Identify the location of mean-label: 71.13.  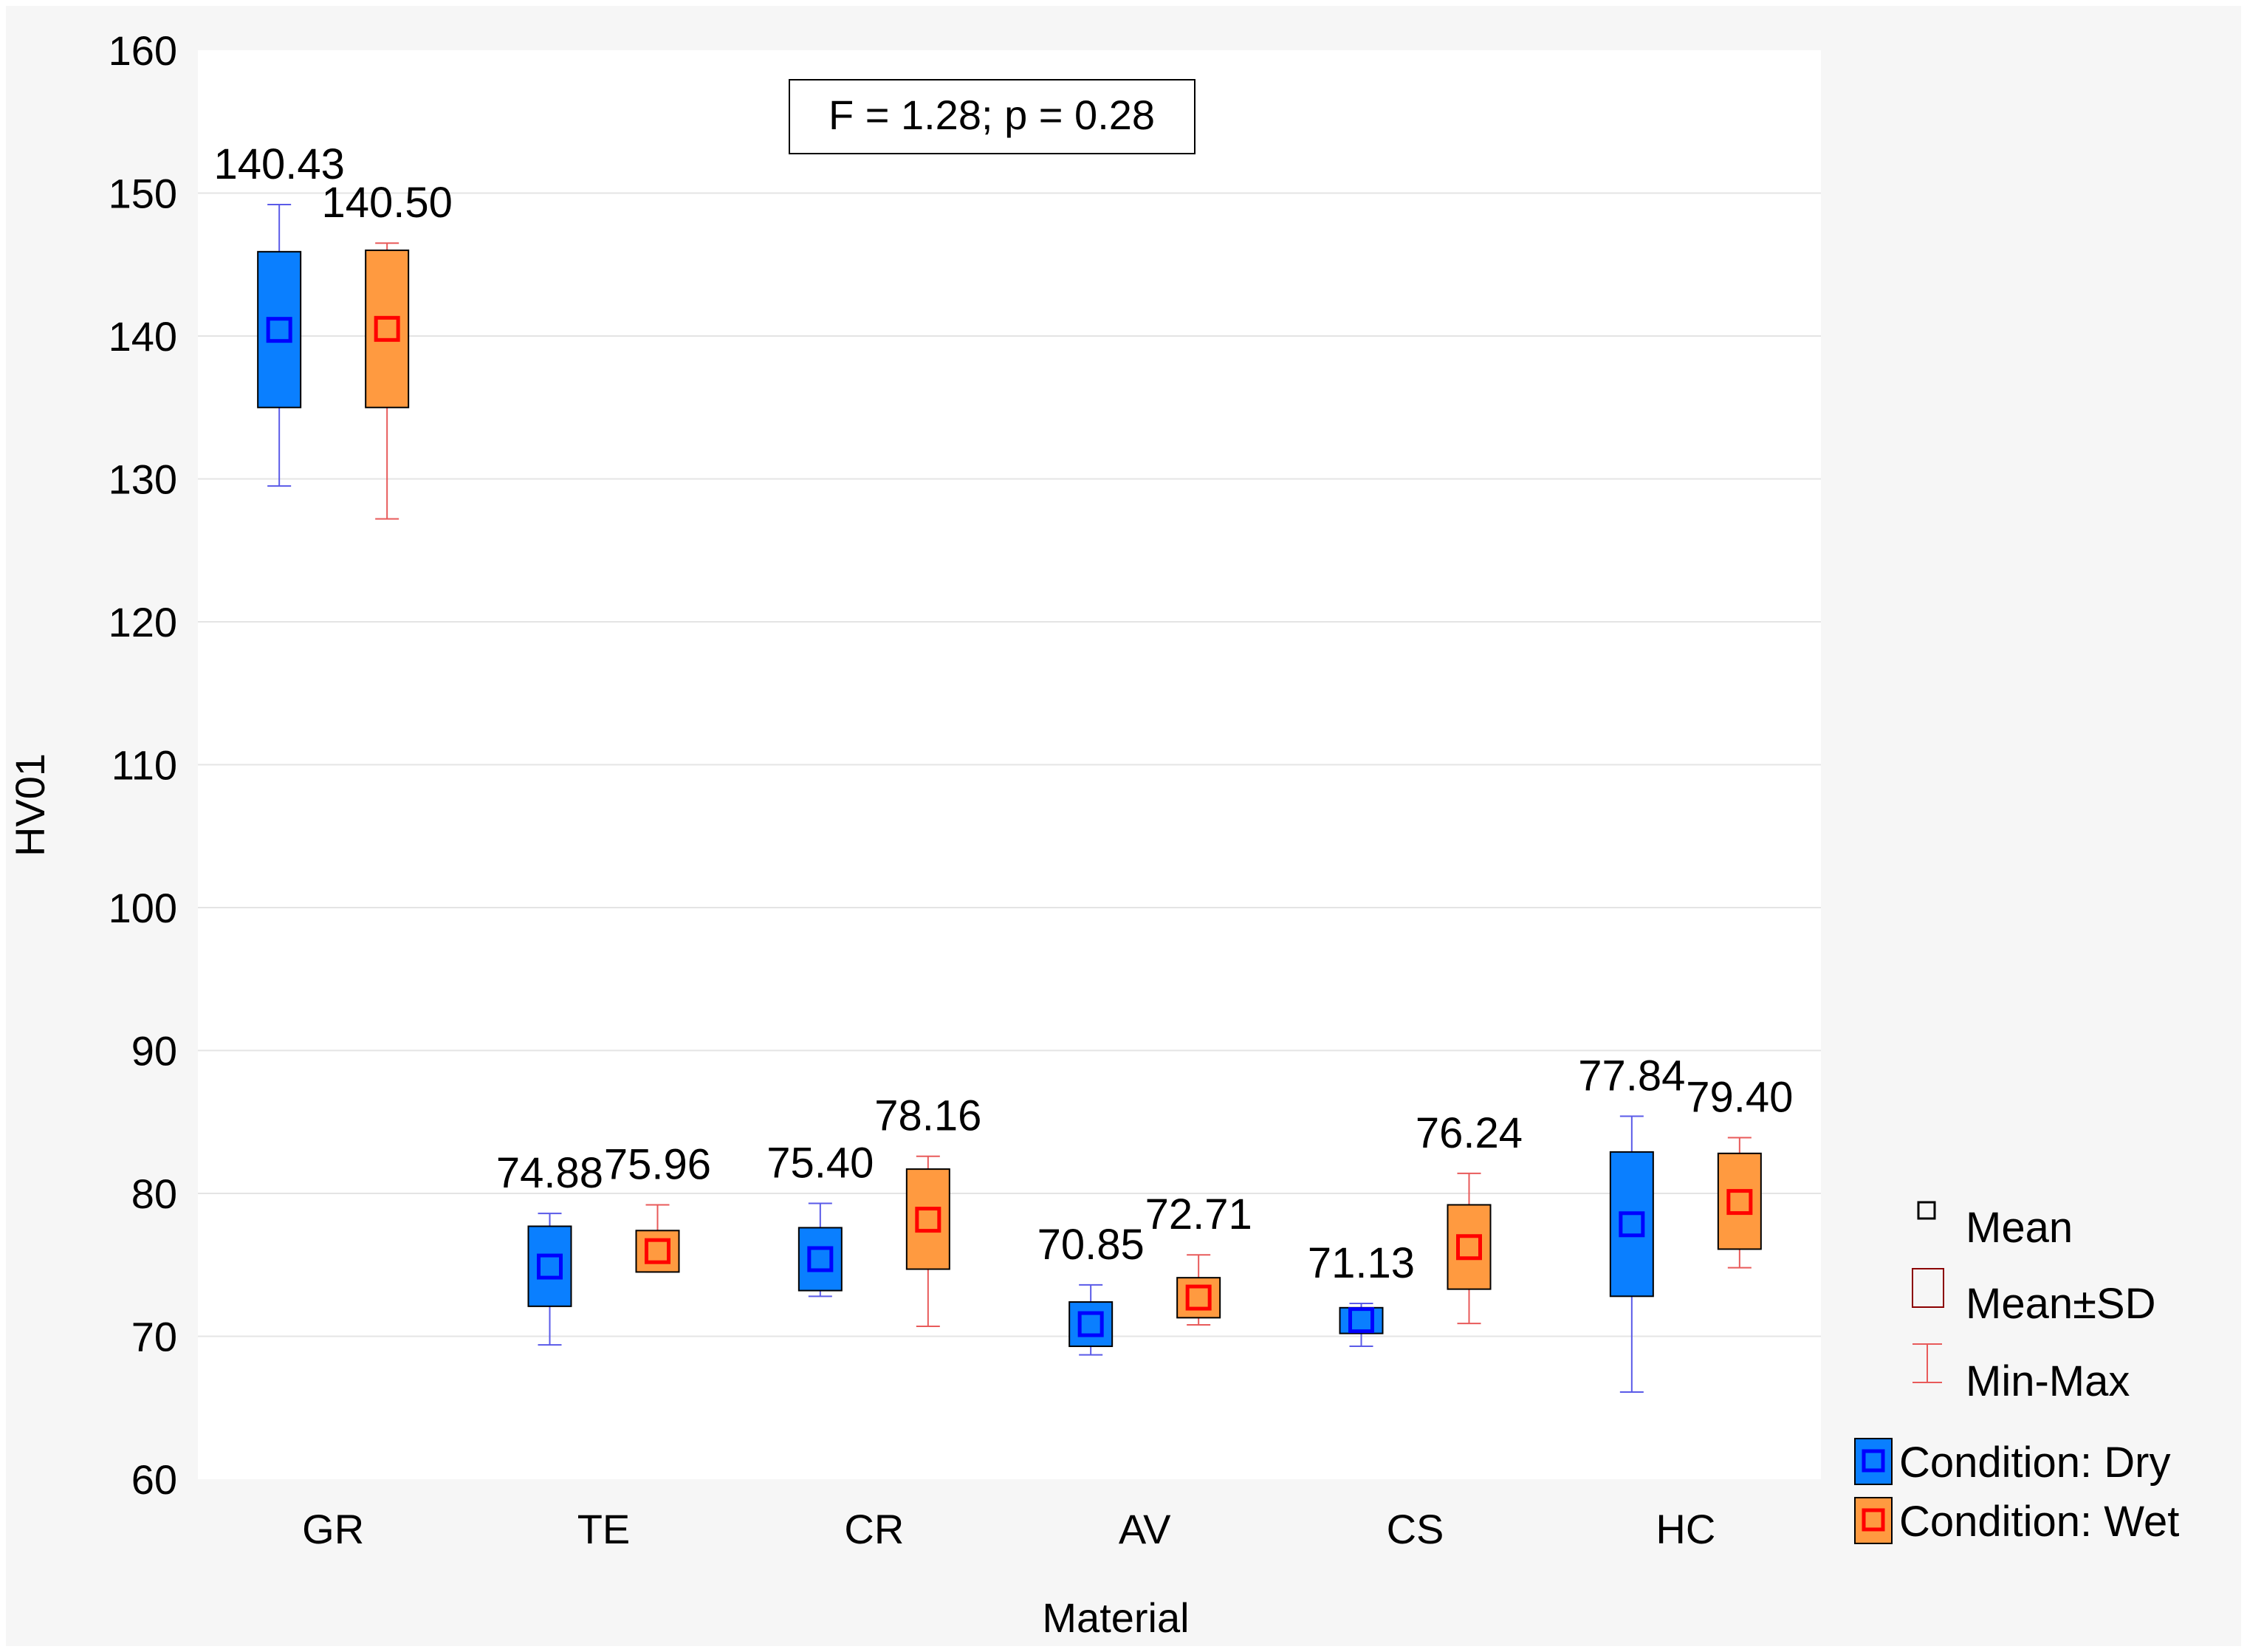
(1361, 1263).